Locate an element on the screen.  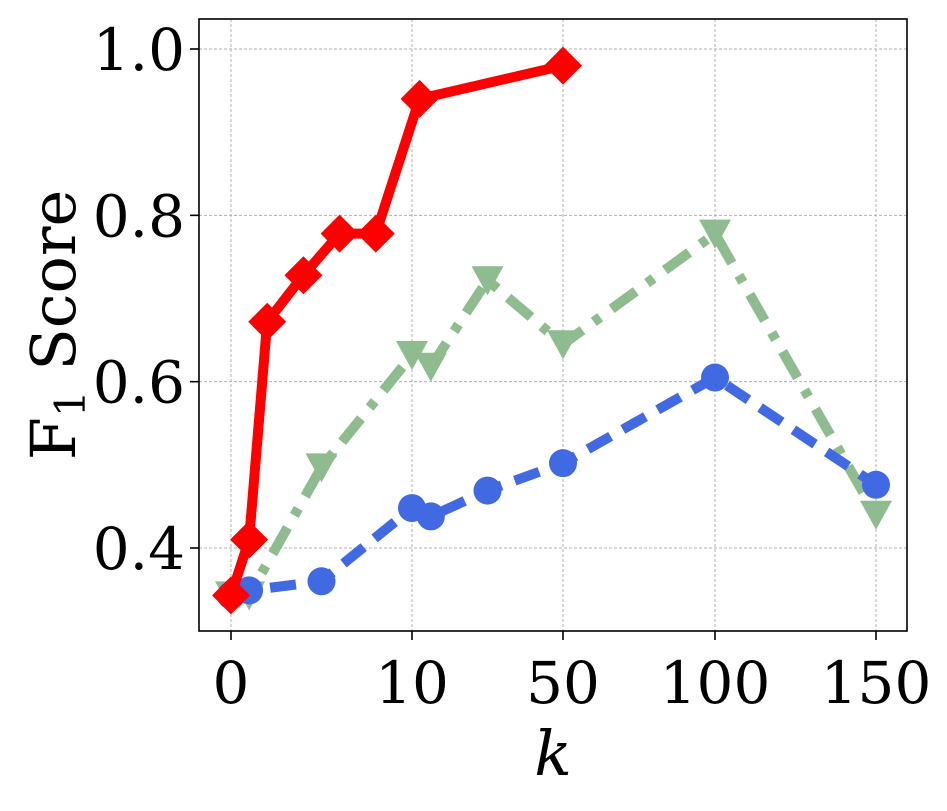
x-tick-label: 100 is located at coordinates (715, 683).